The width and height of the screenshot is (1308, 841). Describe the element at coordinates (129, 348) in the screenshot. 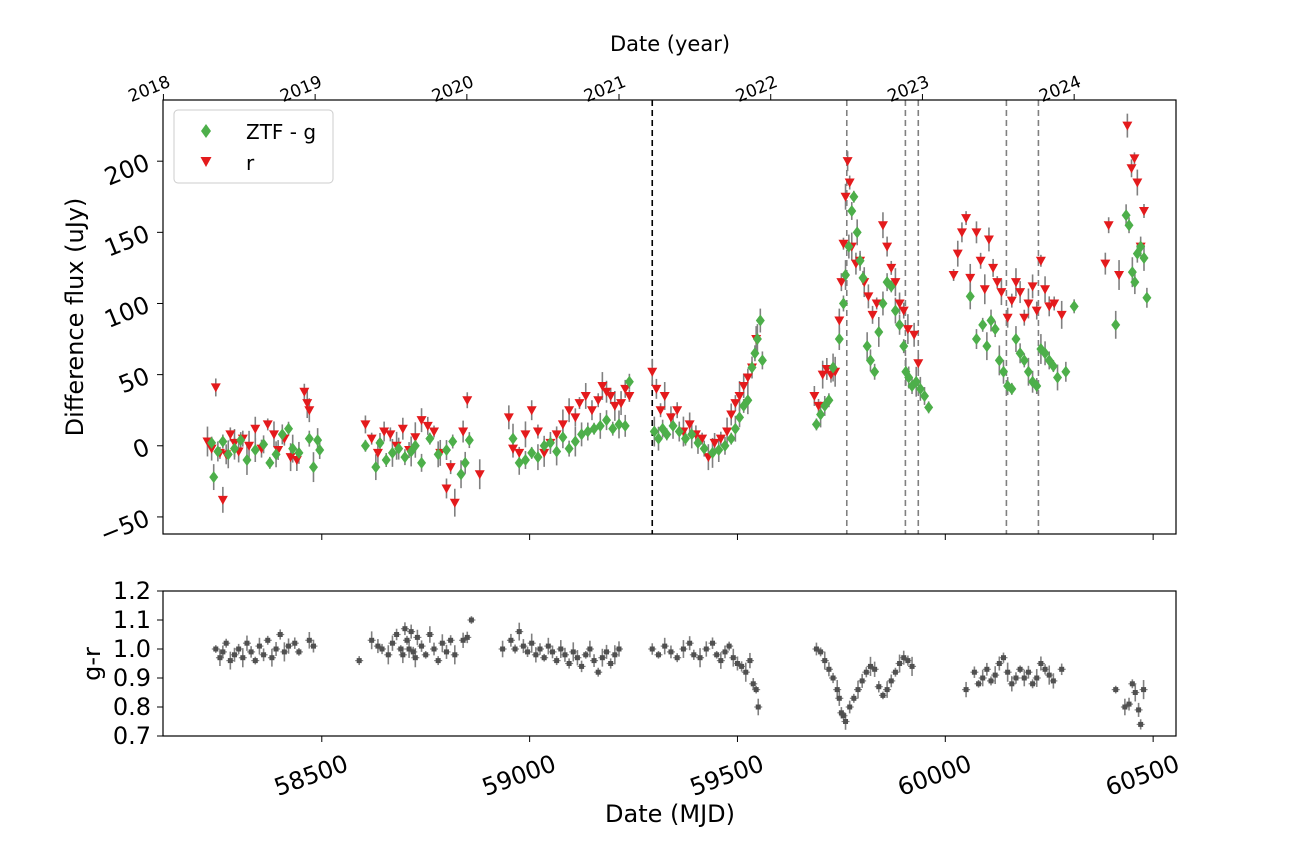

I see `flux-y-ticks: −50 0 50 100 150 200` at that location.